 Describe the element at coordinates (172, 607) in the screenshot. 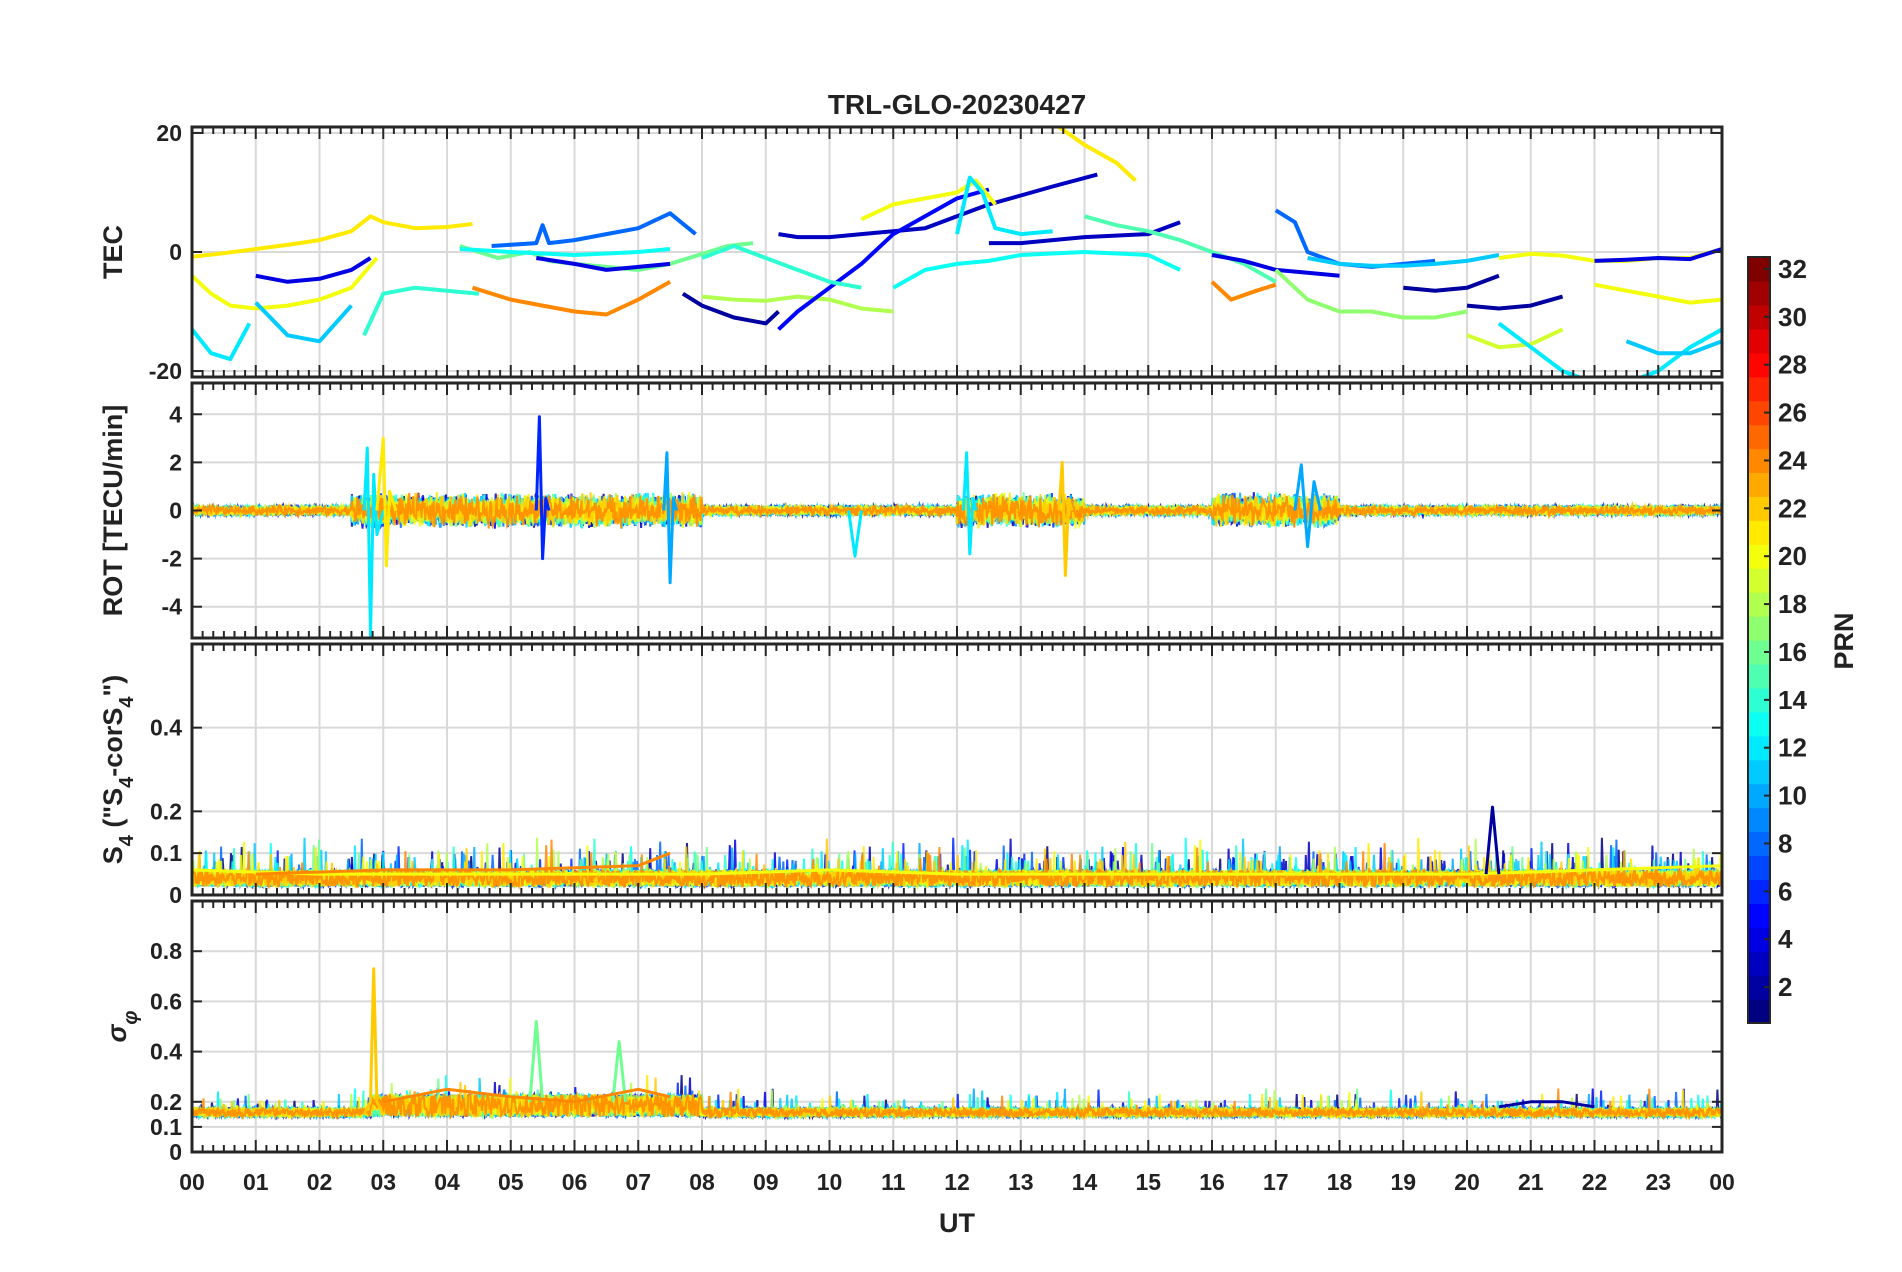

I see `y-tick-label: -4` at that location.